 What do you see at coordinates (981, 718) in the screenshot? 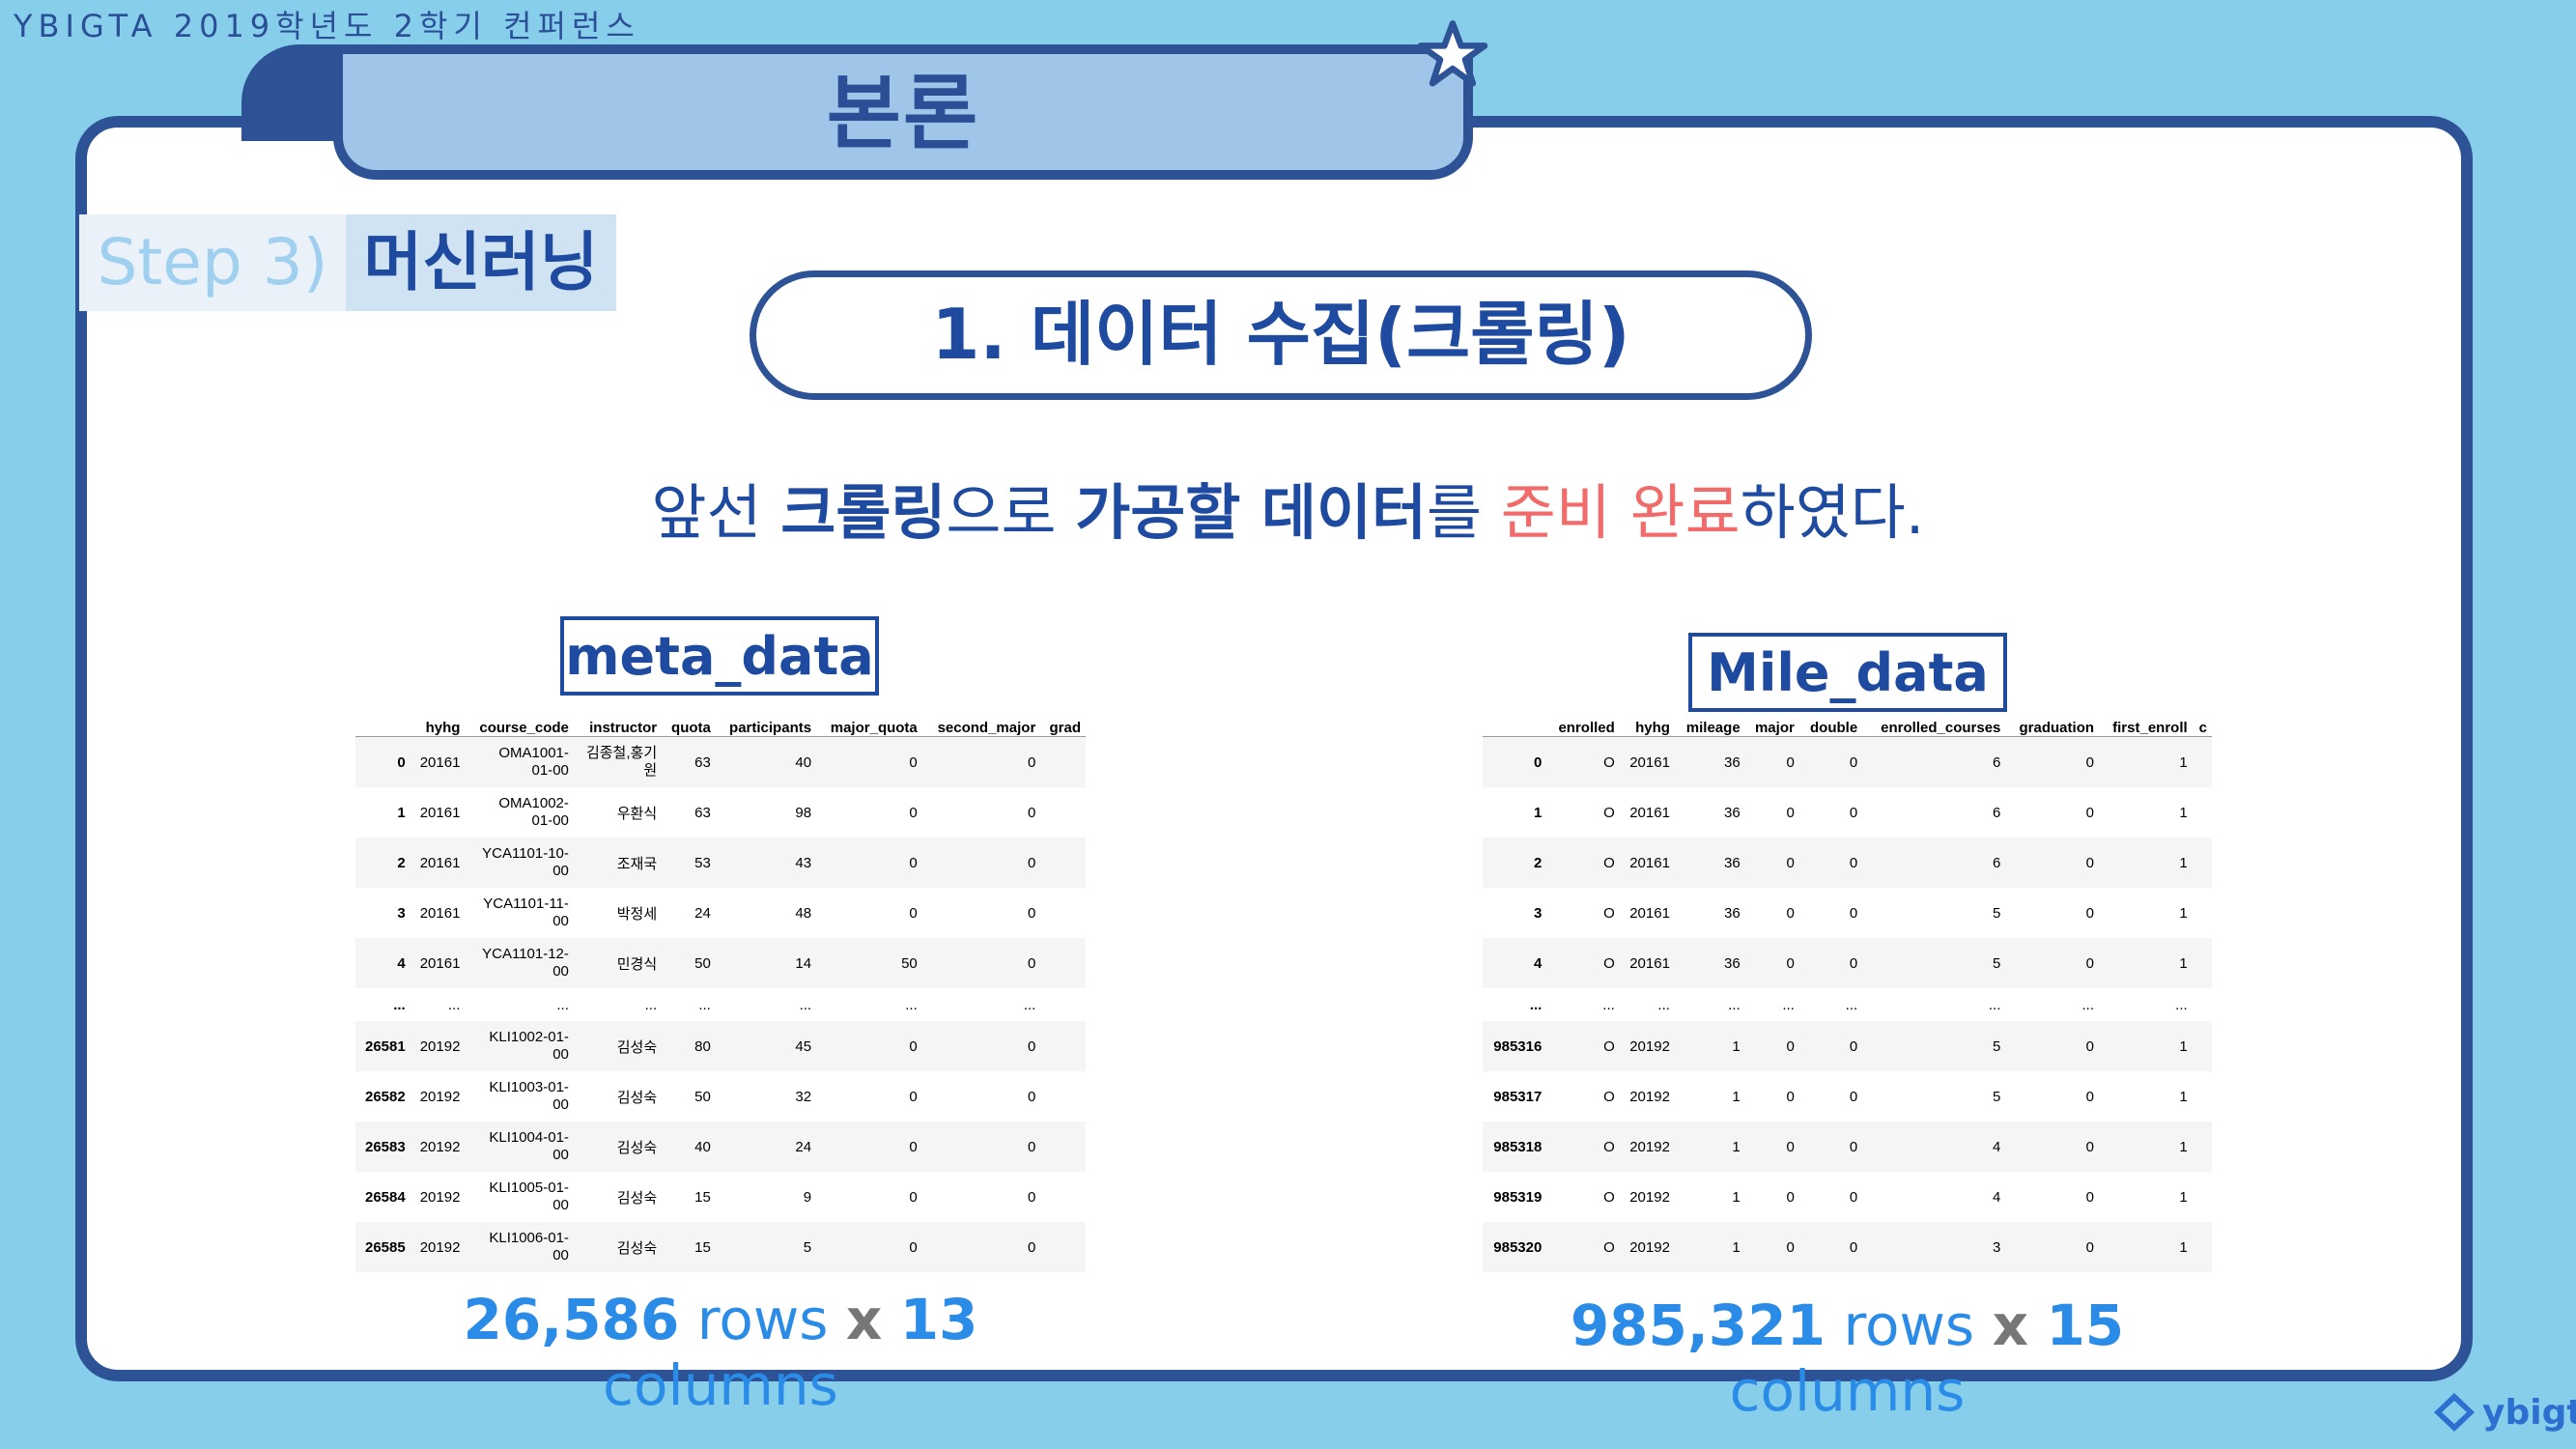
I see `column-header: second_major` at bounding box center [981, 718].